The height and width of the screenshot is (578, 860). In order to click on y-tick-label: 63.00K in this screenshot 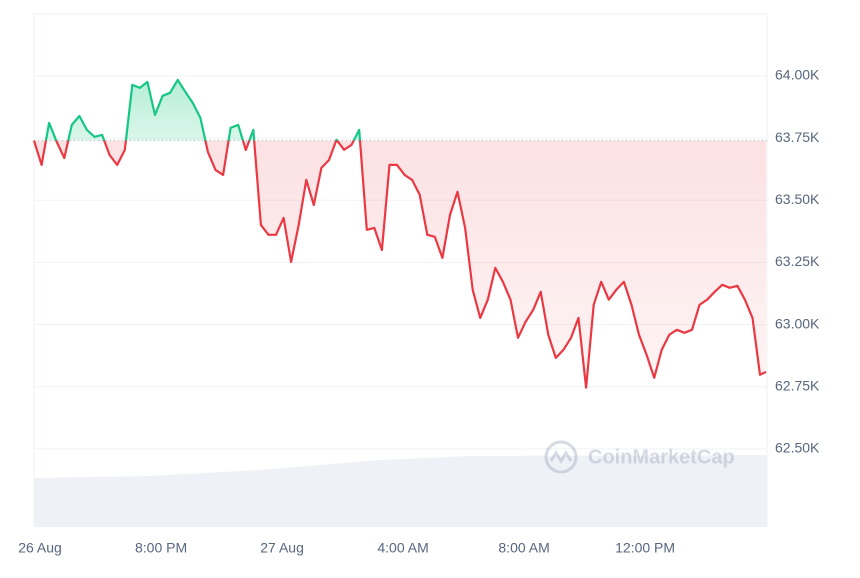, I will do `click(797, 323)`.